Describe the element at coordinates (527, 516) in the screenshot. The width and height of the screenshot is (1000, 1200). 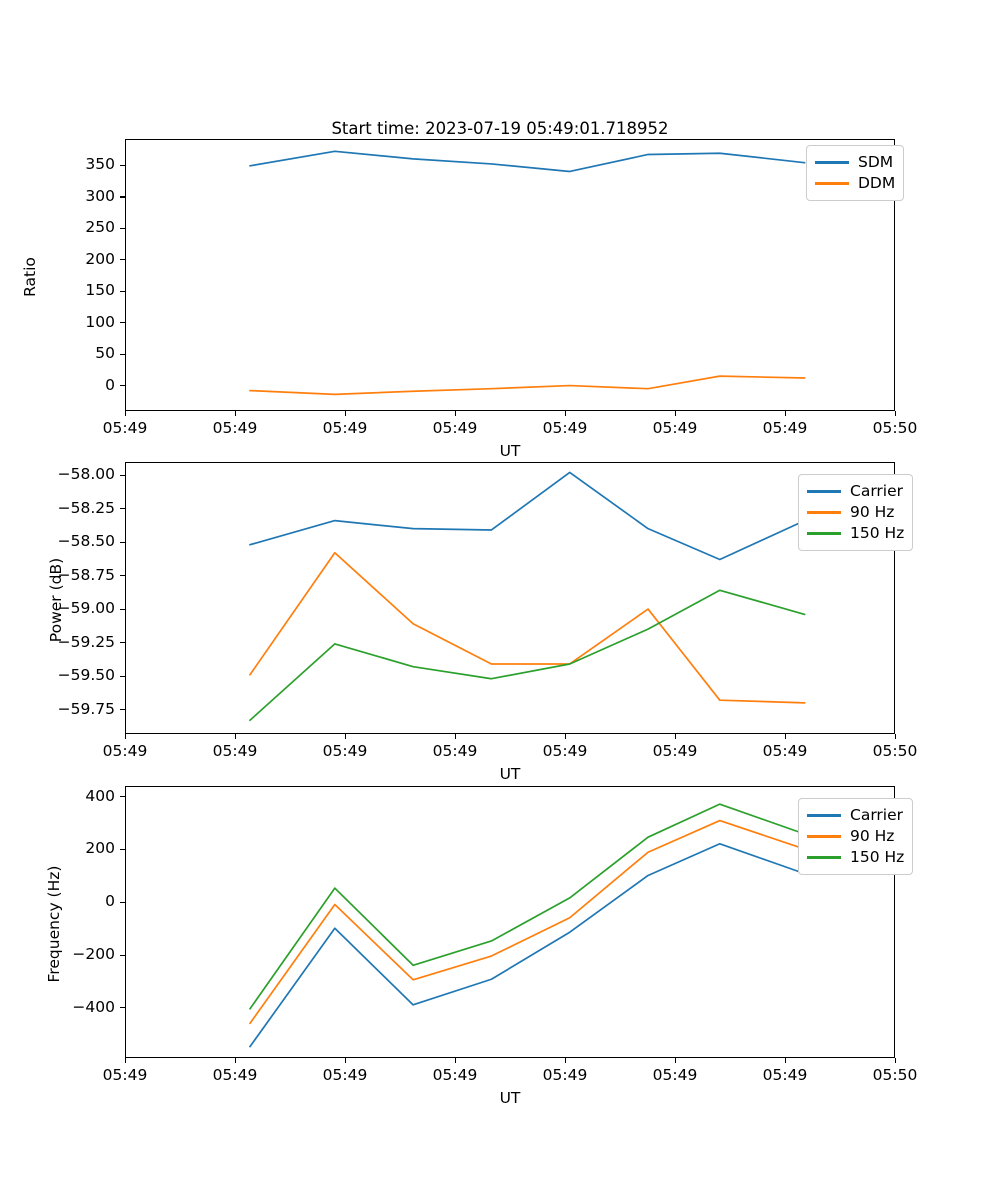
I see `series-line-carrier` at that location.